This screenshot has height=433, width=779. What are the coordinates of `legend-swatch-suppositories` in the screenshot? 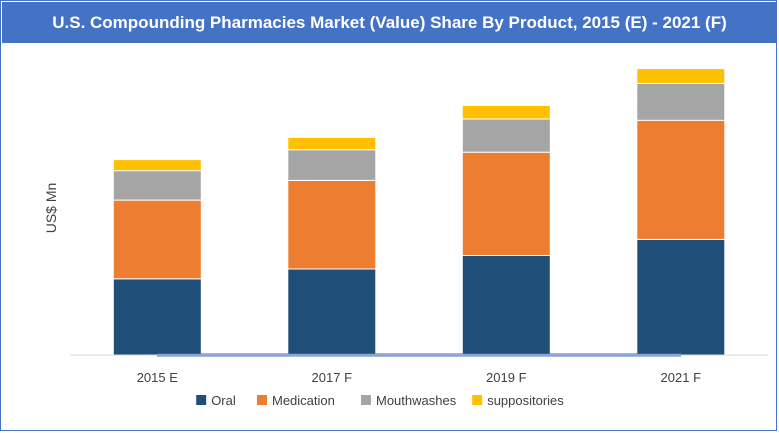 It's located at (477, 400).